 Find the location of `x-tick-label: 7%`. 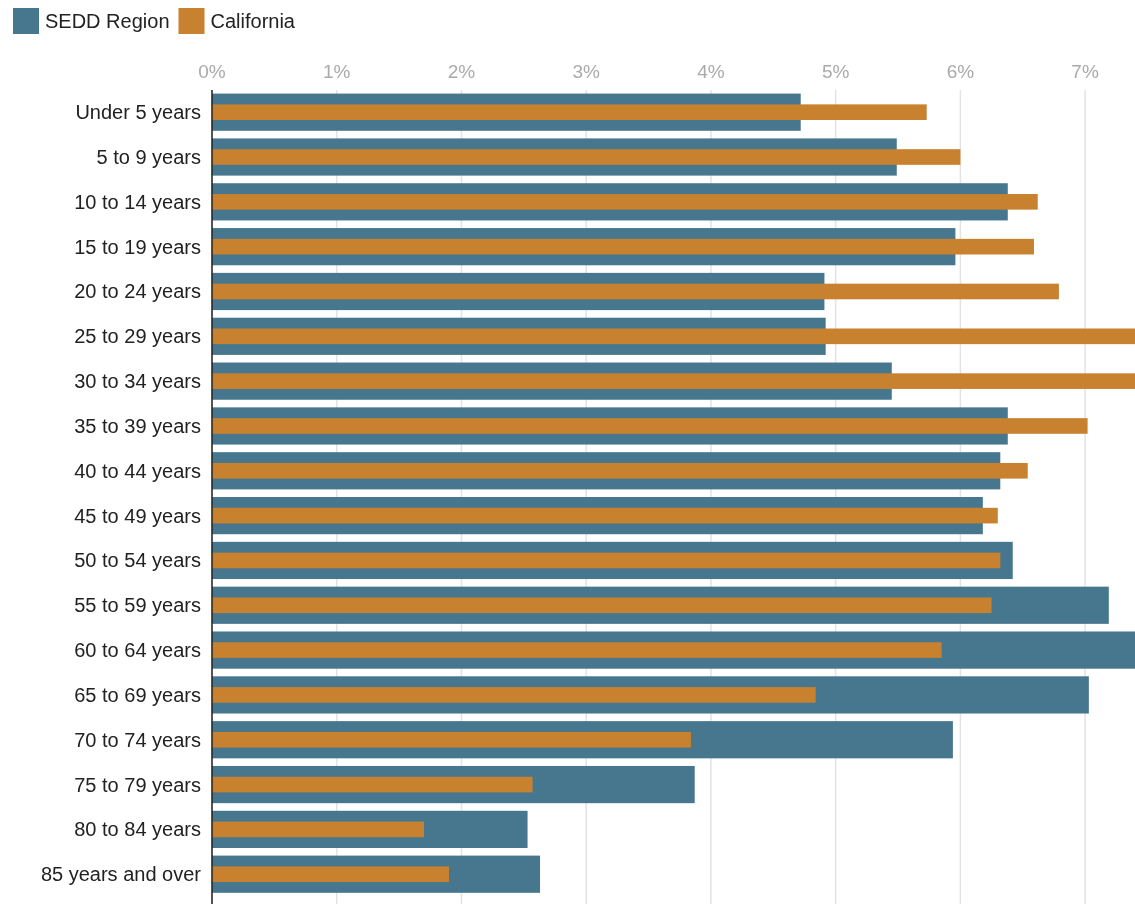

x-tick-label: 7% is located at coordinates (1085, 71).